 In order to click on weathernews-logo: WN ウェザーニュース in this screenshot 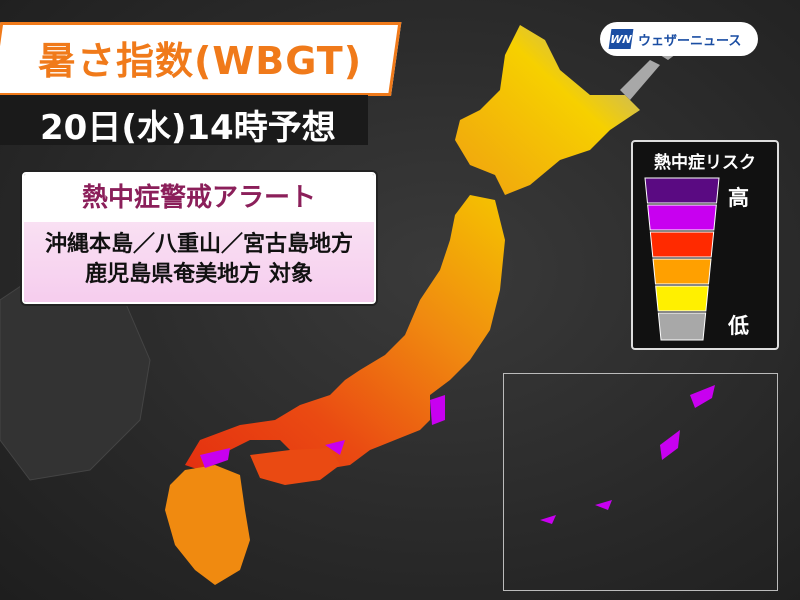, I will do `click(679, 39)`.